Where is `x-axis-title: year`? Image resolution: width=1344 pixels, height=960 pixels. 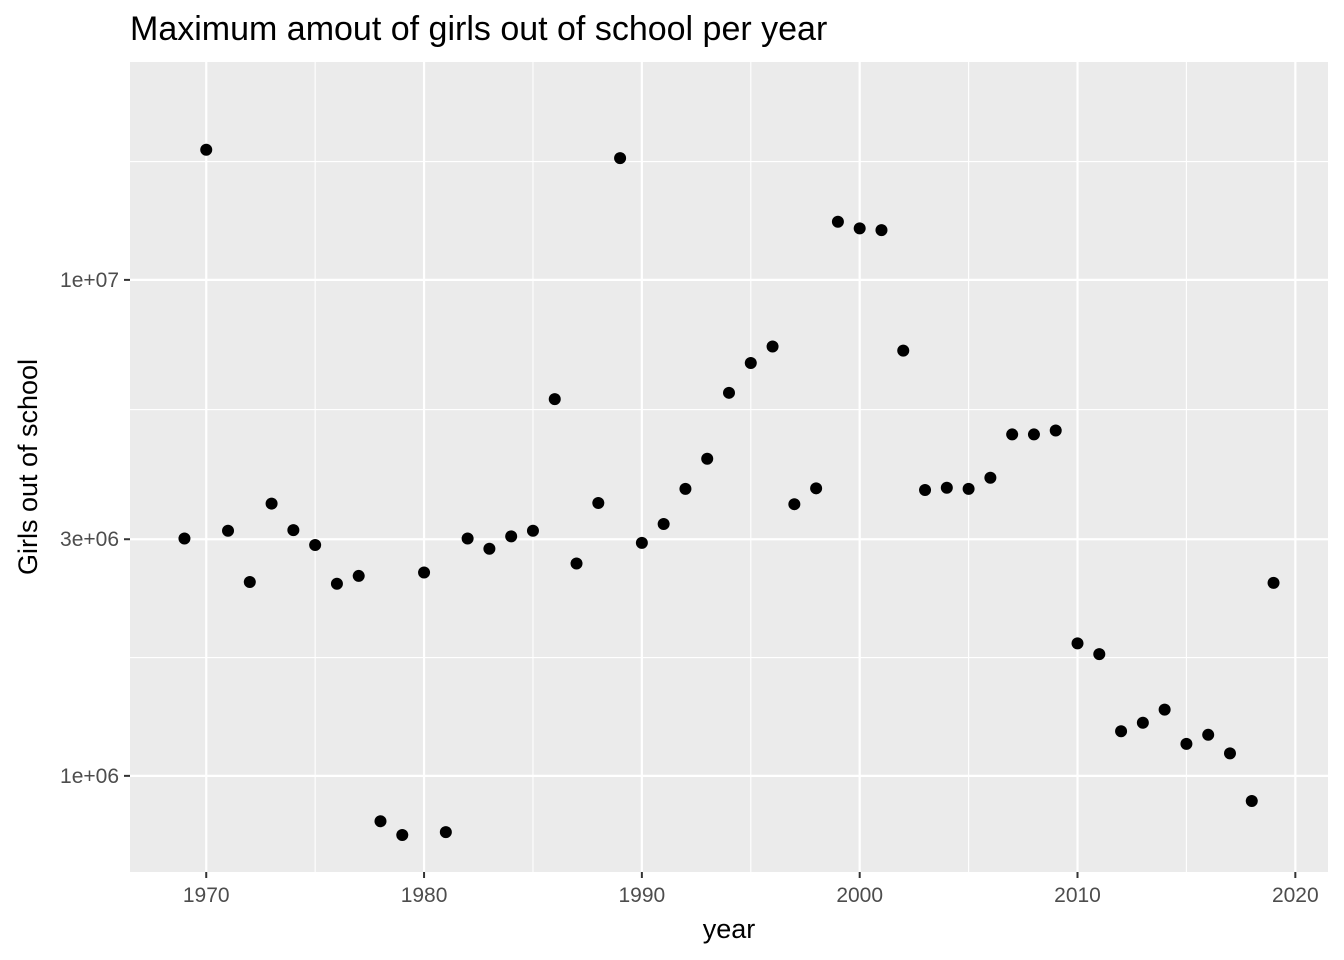
x-axis-title: year is located at coordinates (729, 929).